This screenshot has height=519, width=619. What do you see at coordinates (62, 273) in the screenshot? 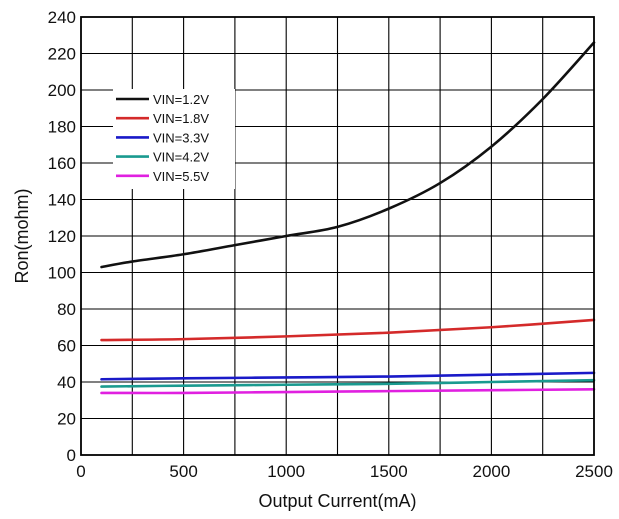
I see `y-tick-label: 100` at bounding box center [62, 273].